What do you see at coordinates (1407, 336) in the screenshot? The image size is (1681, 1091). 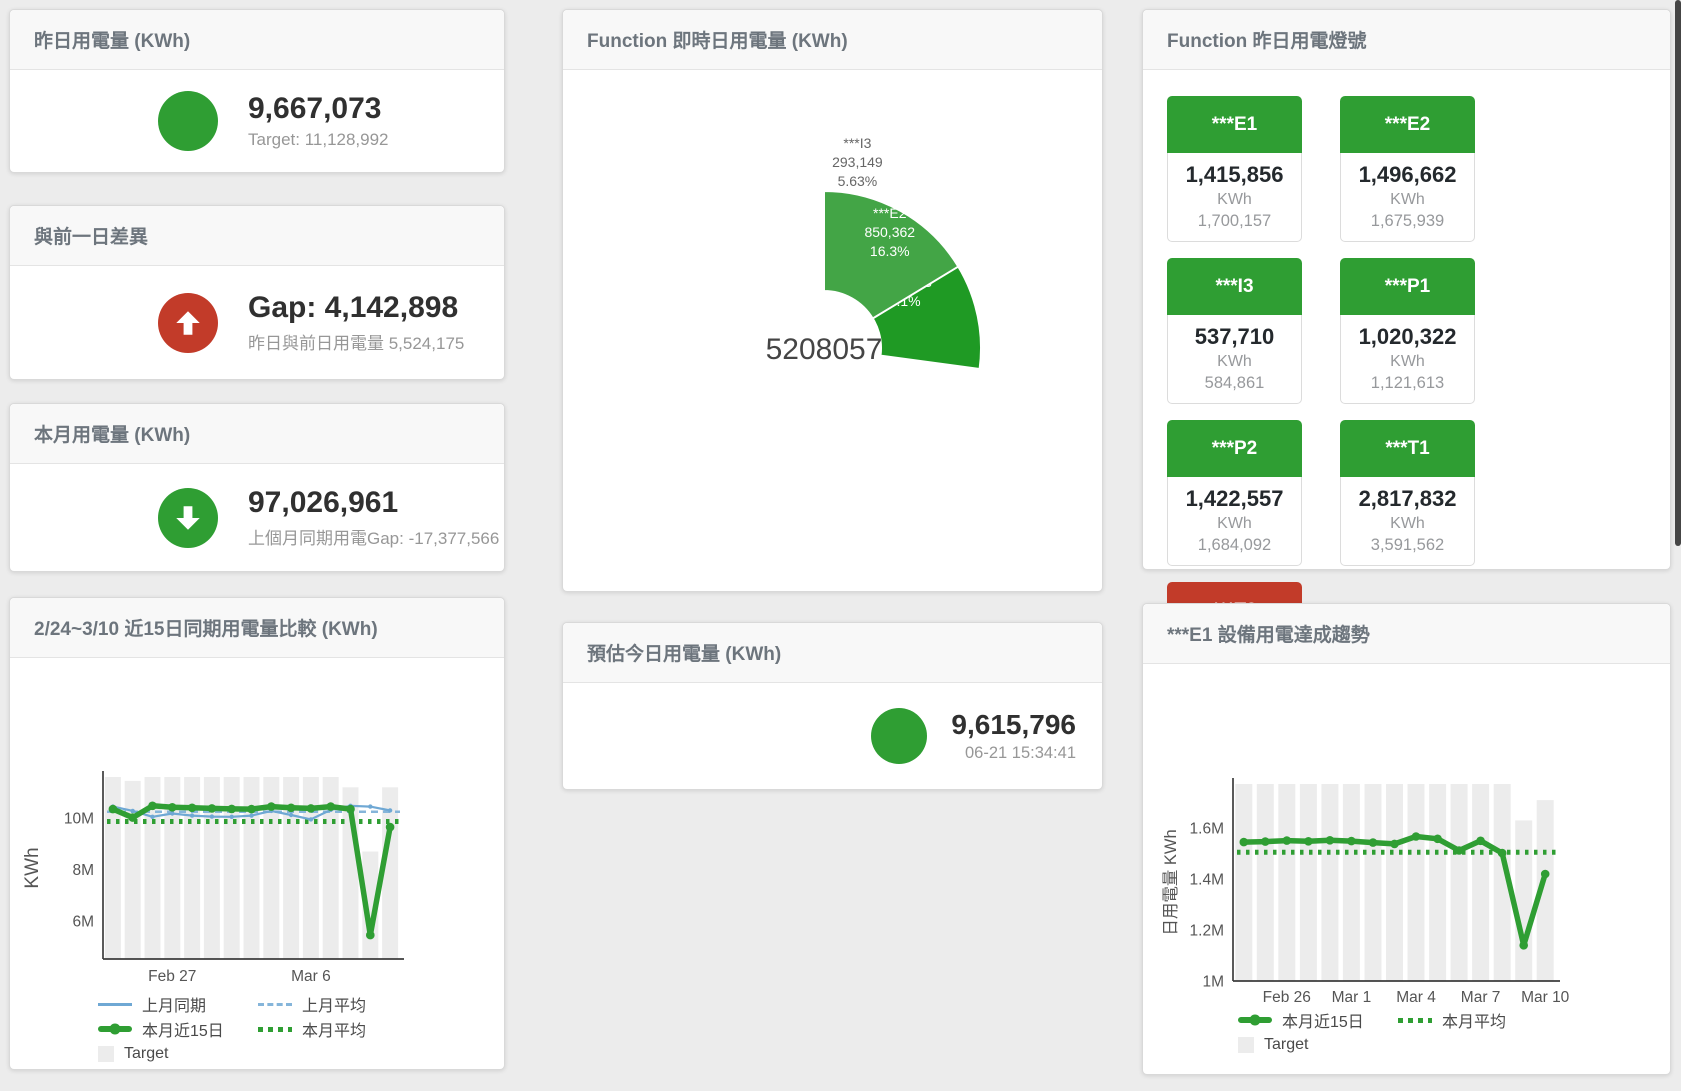 I see `tile-value: 1,020,322` at bounding box center [1407, 336].